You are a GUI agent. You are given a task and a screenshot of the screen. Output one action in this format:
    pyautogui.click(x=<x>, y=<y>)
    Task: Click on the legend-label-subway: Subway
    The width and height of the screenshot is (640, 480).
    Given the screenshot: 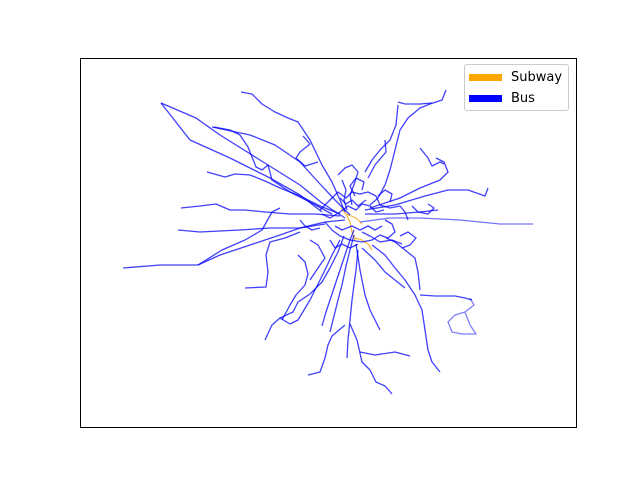 What is the action you would take?
    pyautogui.click(x=537, y=77)
    